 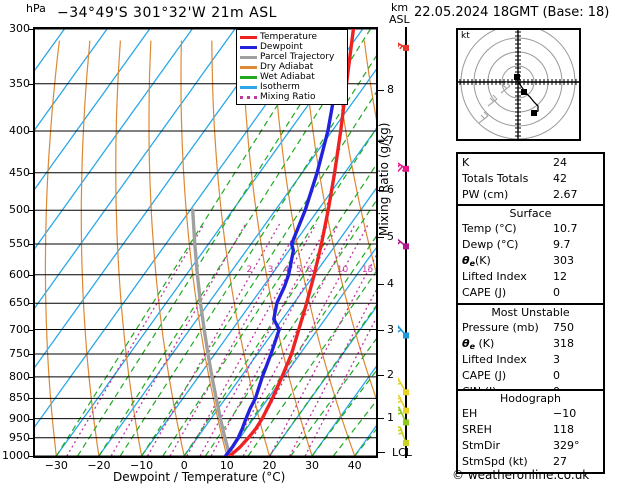 What do you see at coordinates (500, 327) in the screenshot?
I see `most-unstable-key: Pressure (mb)` at bounding box center [500, 327].